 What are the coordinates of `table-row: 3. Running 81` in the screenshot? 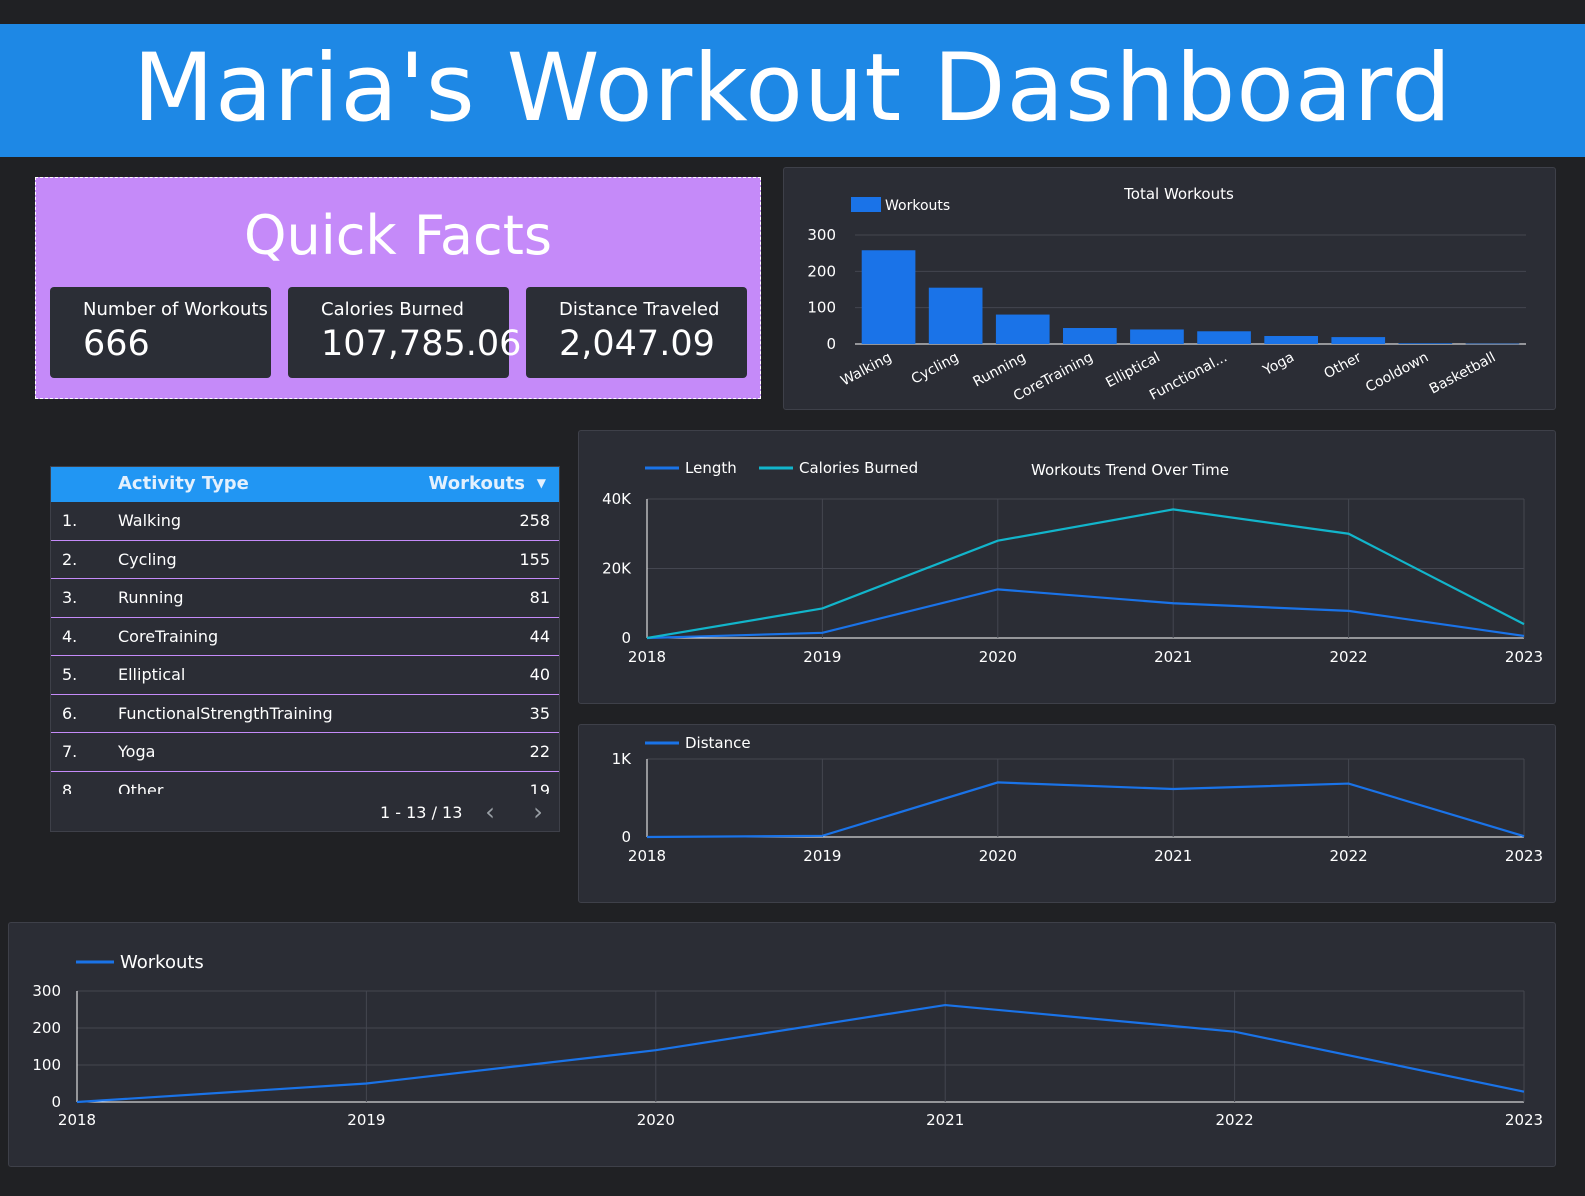 It's located at (305, 598).